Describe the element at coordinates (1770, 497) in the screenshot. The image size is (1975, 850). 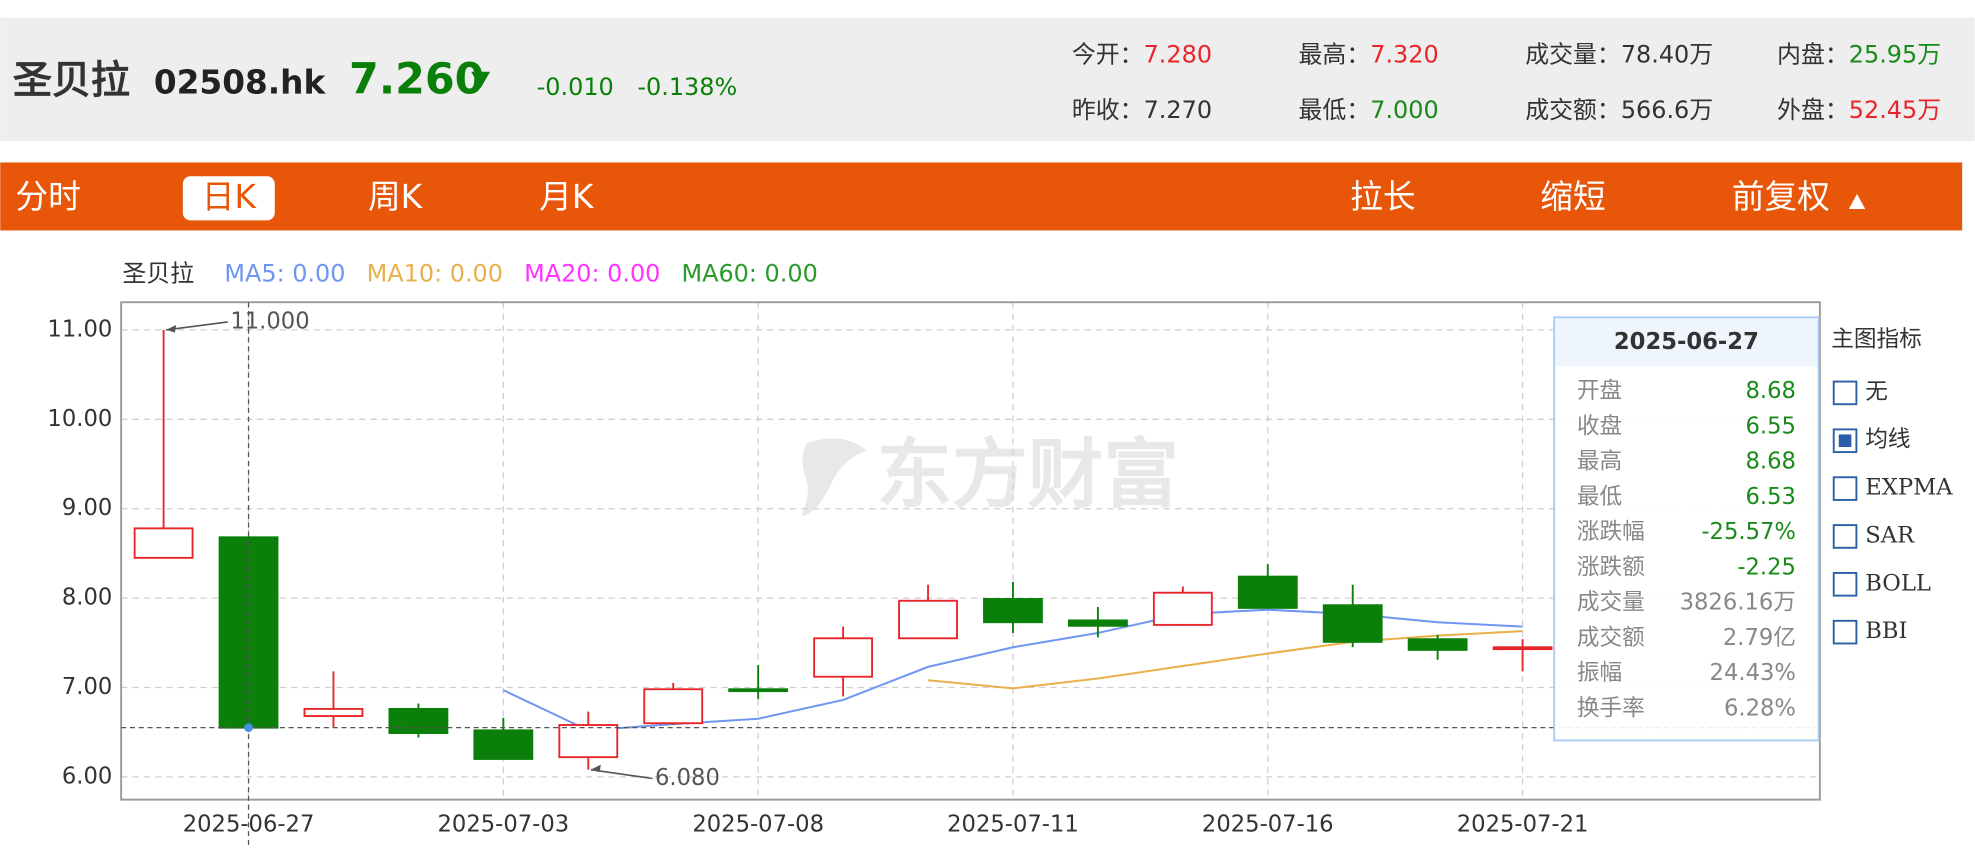
I see `tooltip-value: 6.53` at that location.